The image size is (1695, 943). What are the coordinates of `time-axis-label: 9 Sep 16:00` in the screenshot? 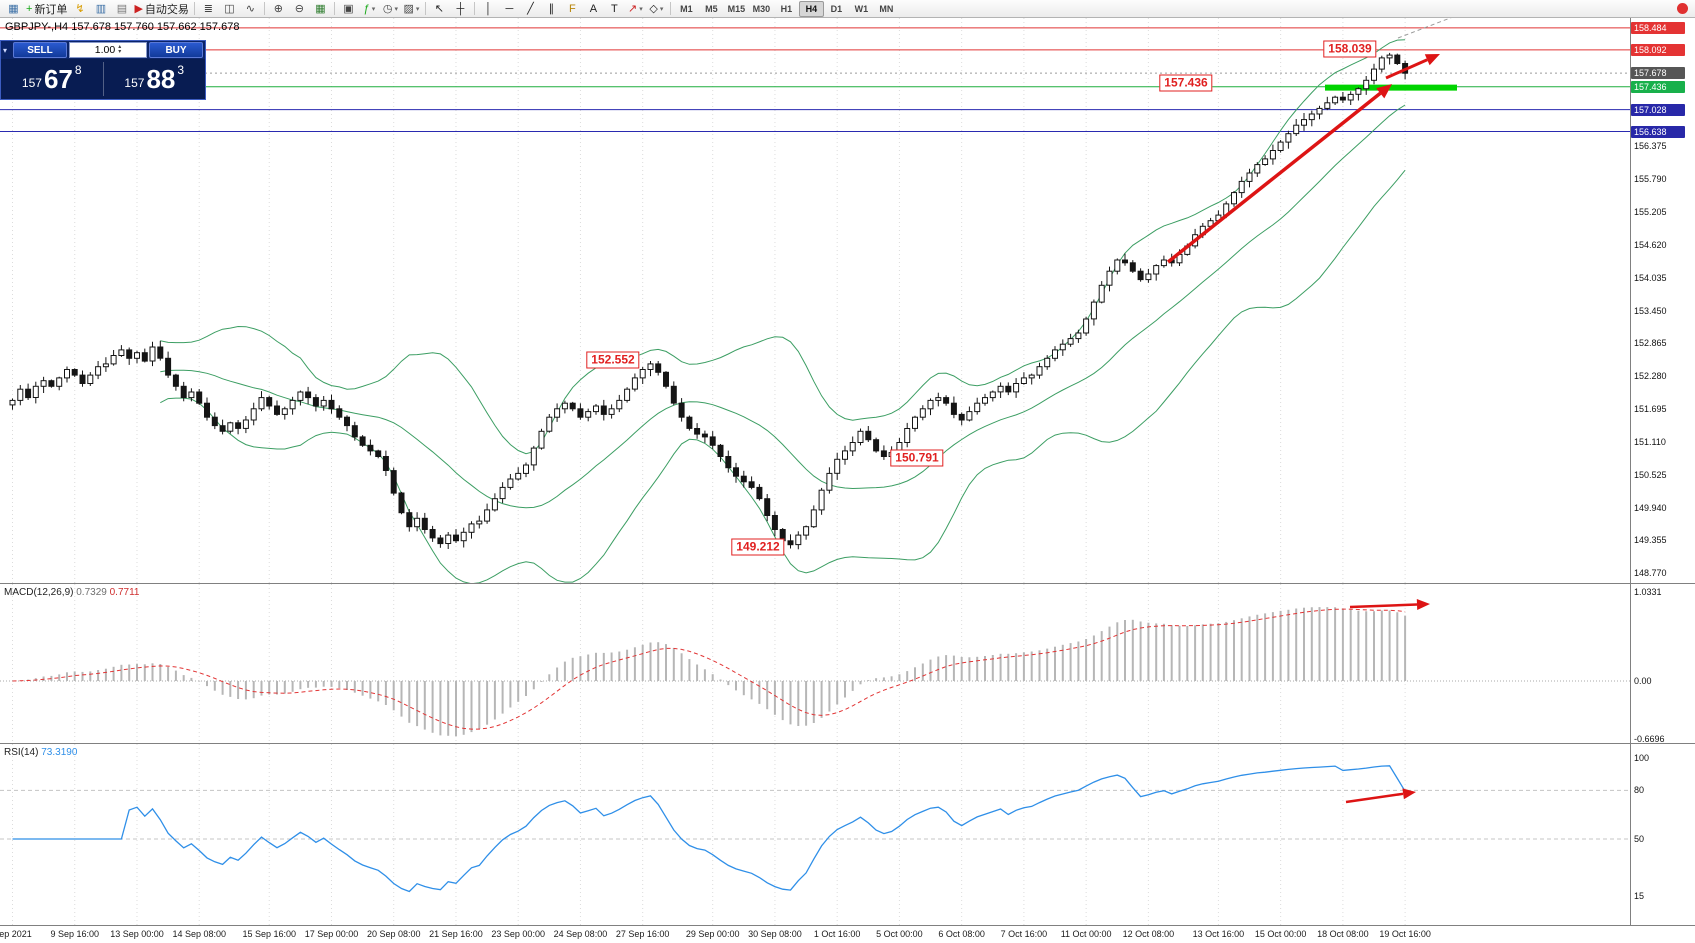 It's located at (75, 934).